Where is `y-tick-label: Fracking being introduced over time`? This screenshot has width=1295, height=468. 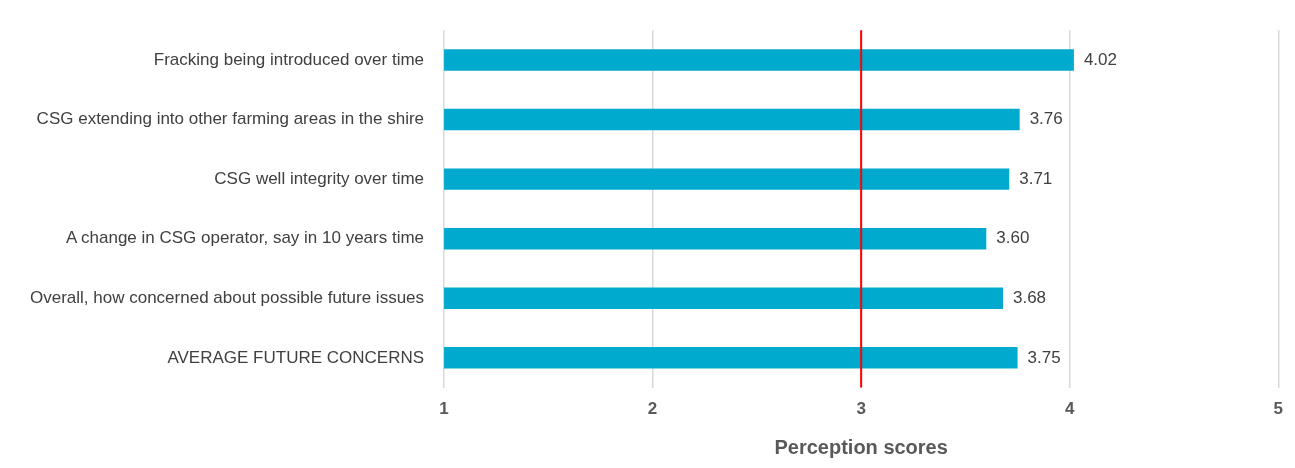 y-tick-label: Fracking being introduced over time is located at coordinates (289, 59).